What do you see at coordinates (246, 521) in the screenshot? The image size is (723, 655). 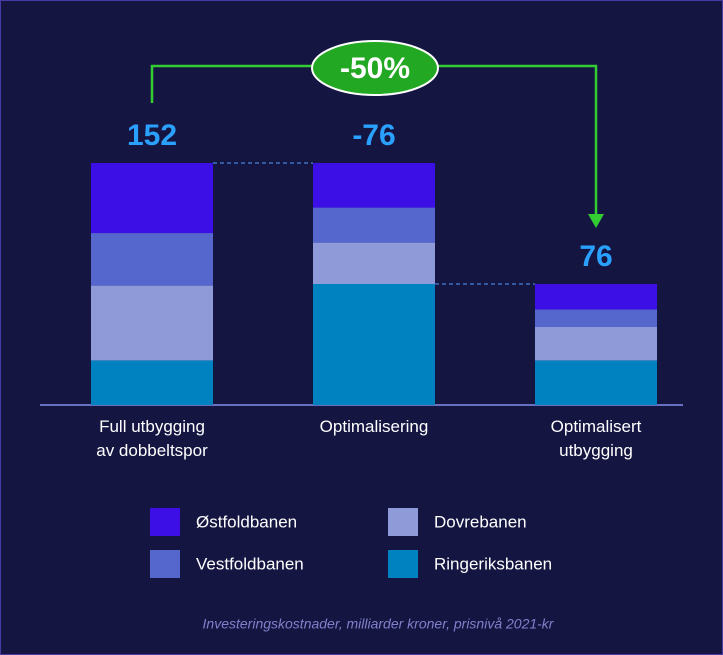 I see `legend-label: Østfoldbanen` at bounding box center [246, 521].